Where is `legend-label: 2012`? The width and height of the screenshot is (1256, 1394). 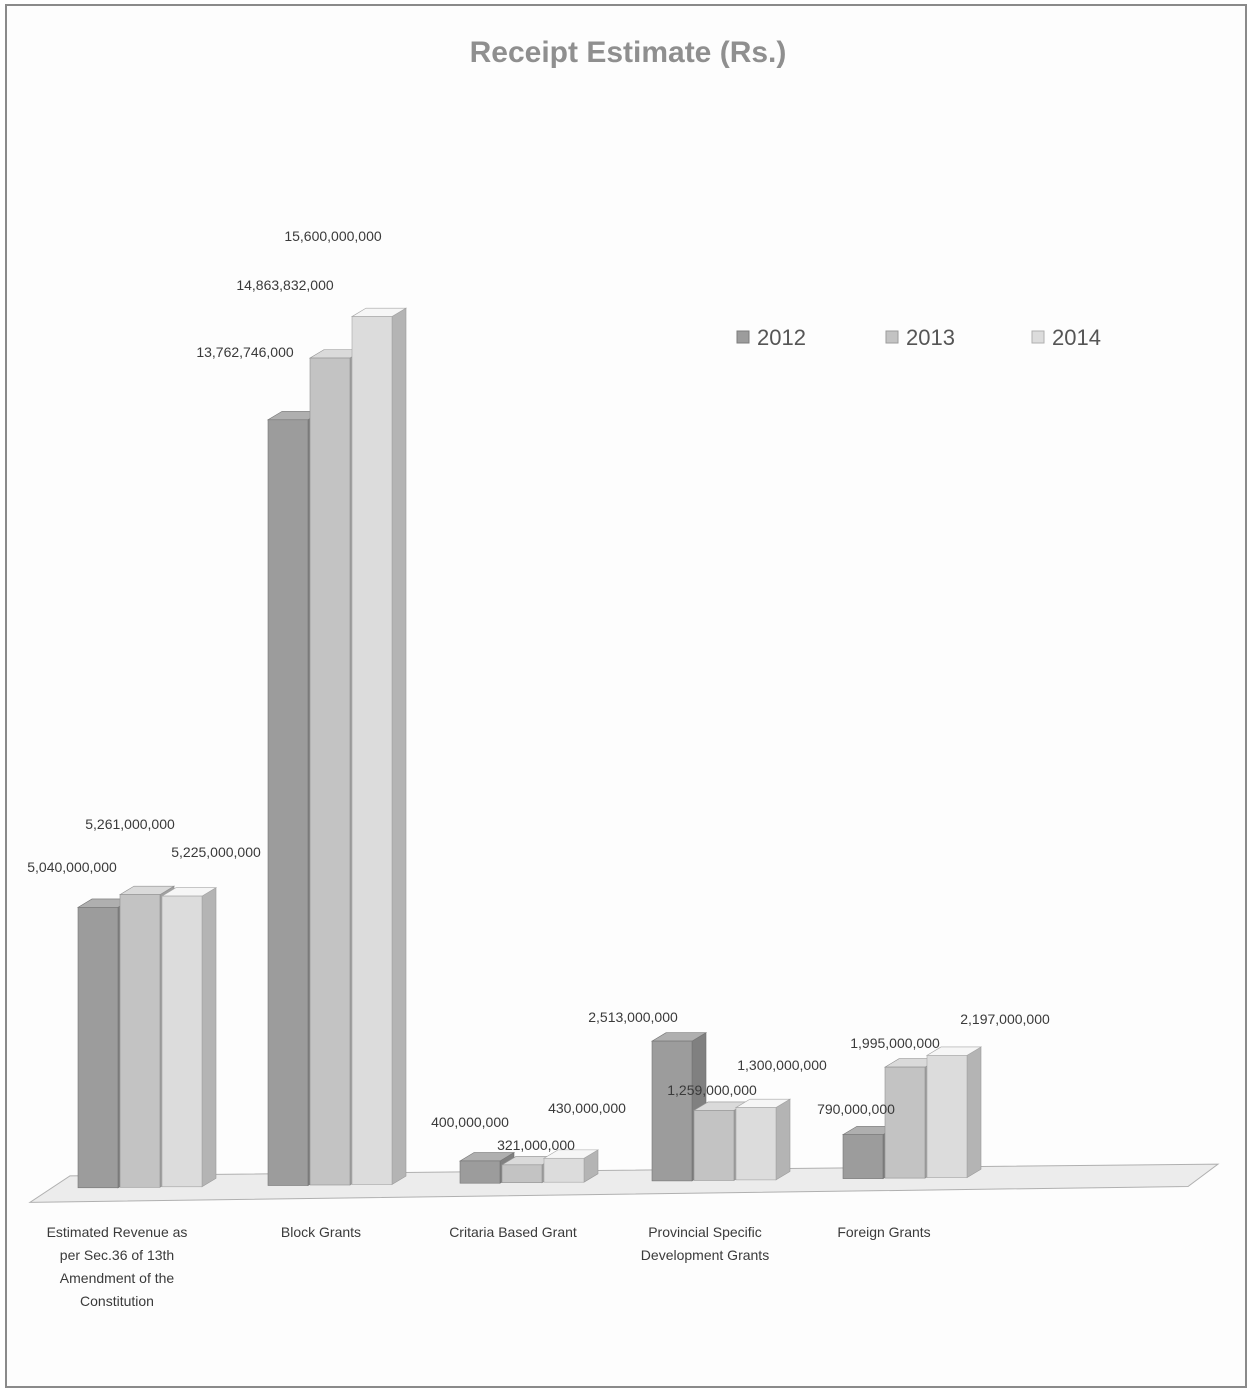 legend-label: 2012 is located at coordinates (781, 337).